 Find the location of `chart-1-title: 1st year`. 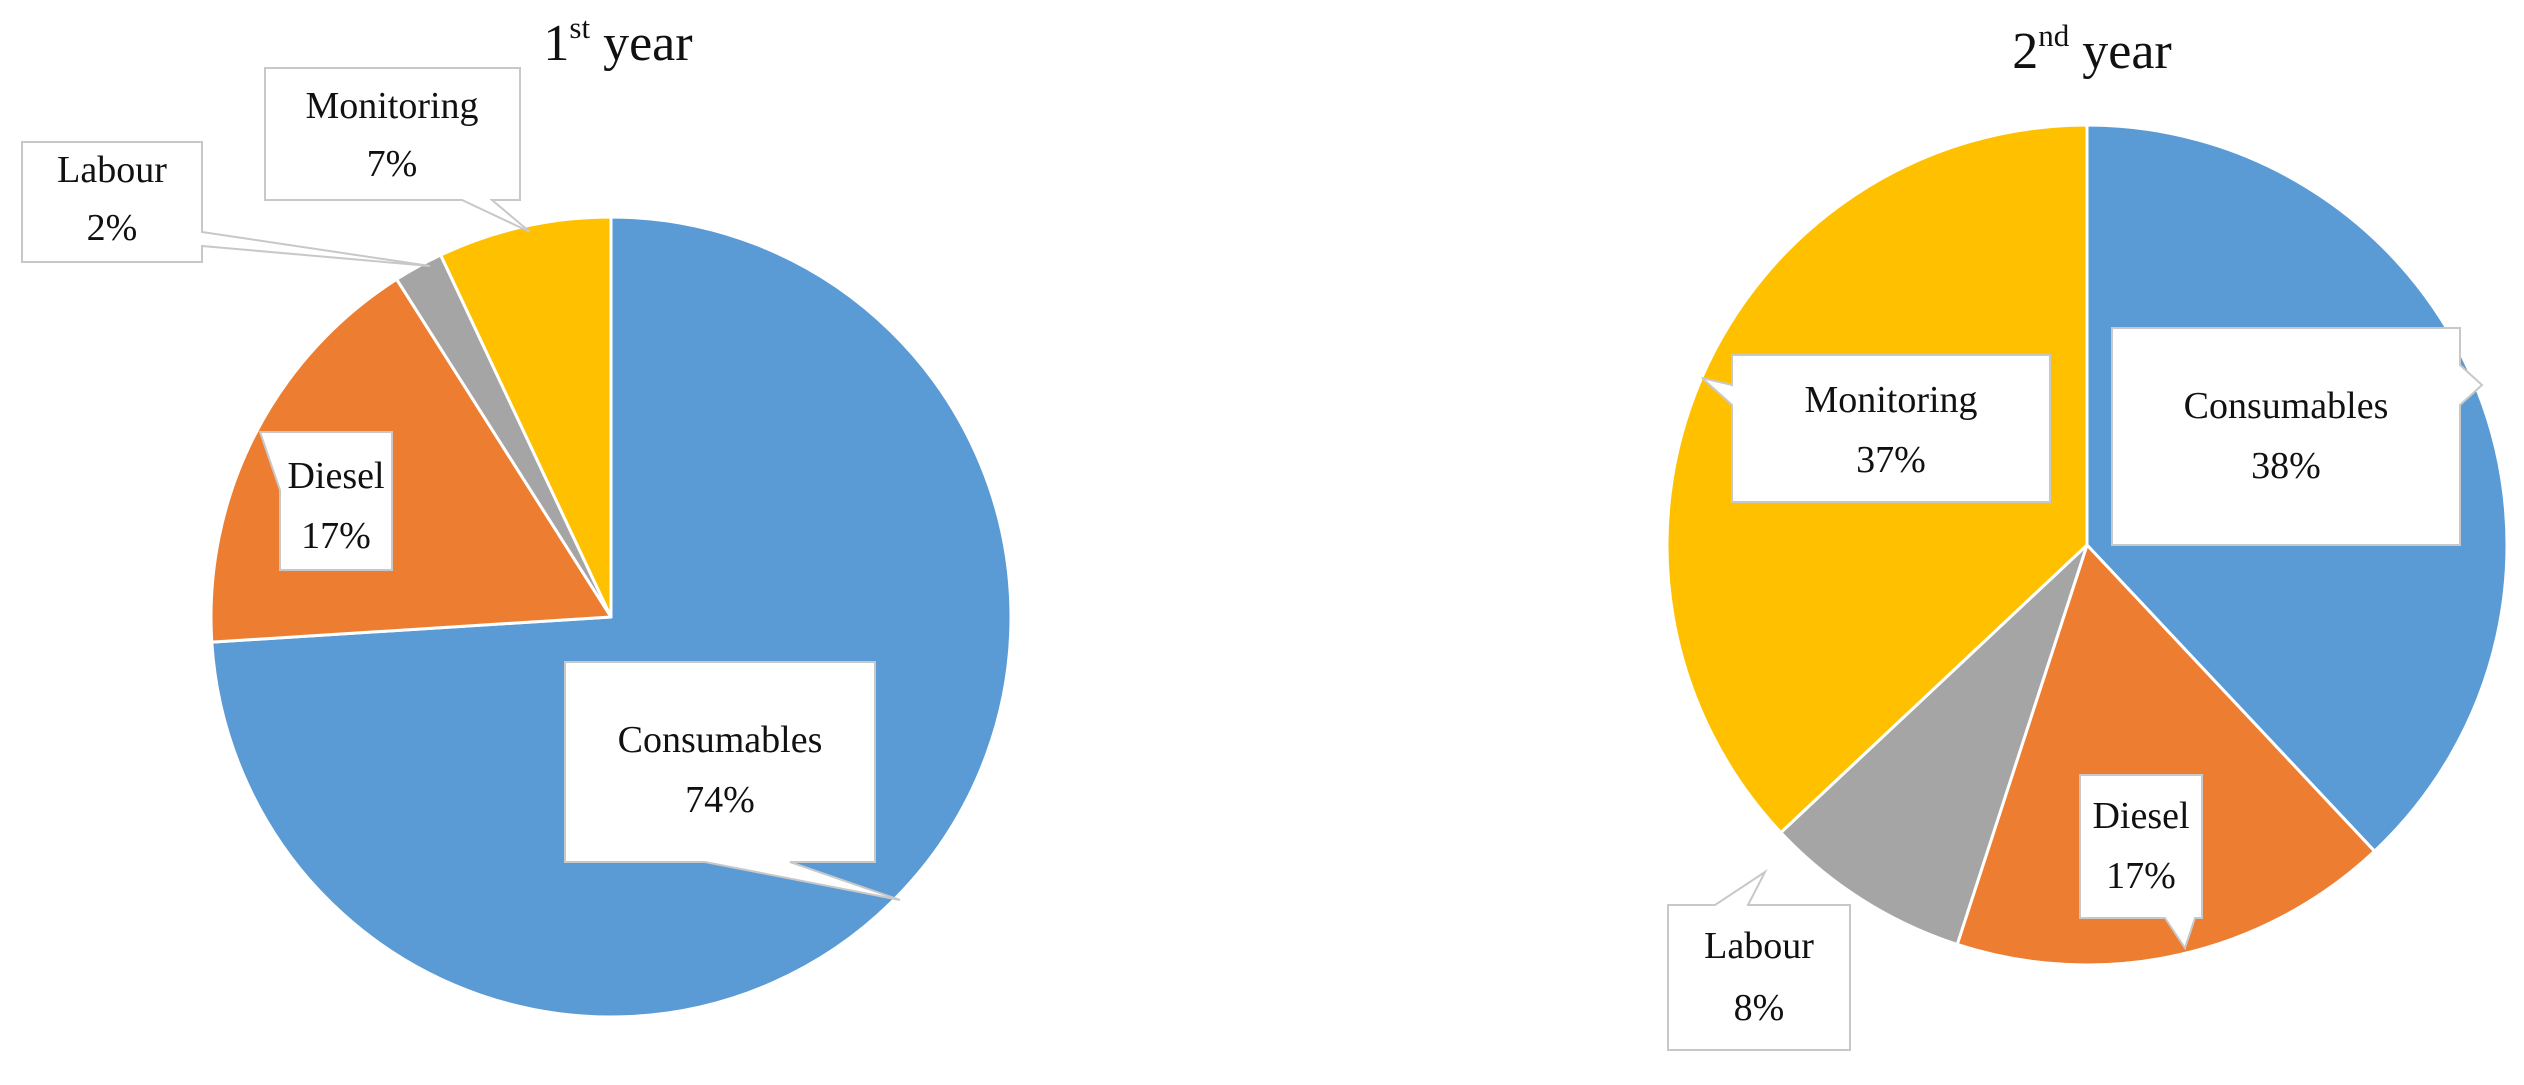

chart-1-title: 1st year is located at coordinates (617, 41).